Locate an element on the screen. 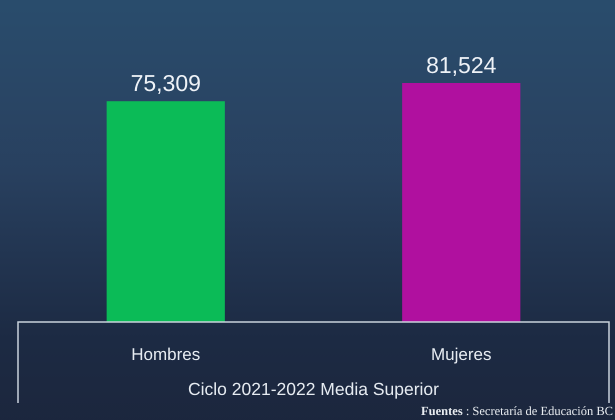 This screenshot has height=420, width=615. x-tick-label: Mujeres is located at coordinates (461, 354).